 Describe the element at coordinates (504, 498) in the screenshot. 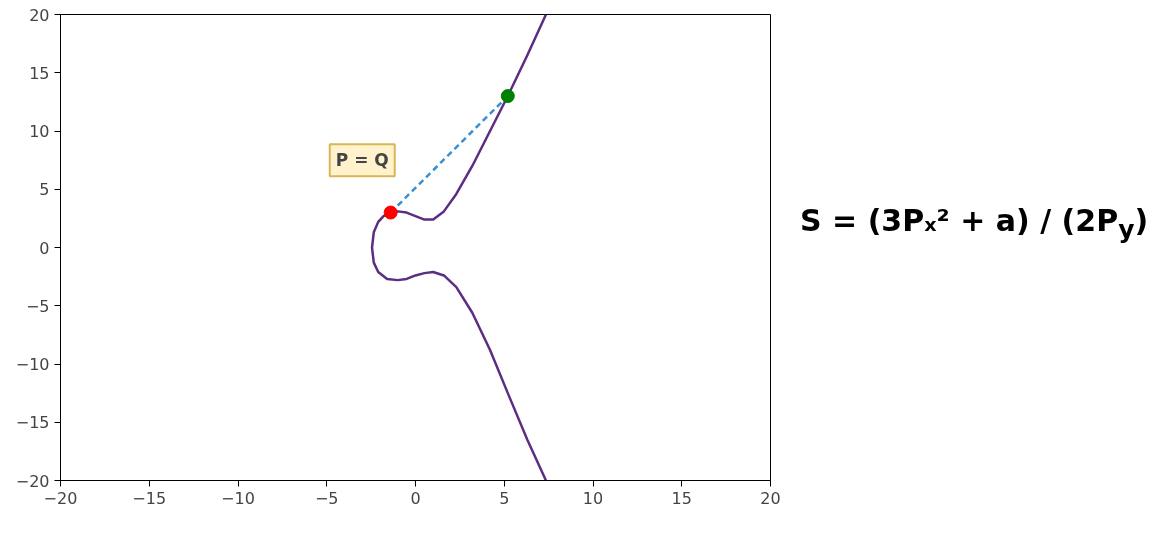

I see `x-tick-label: 5` at that location.